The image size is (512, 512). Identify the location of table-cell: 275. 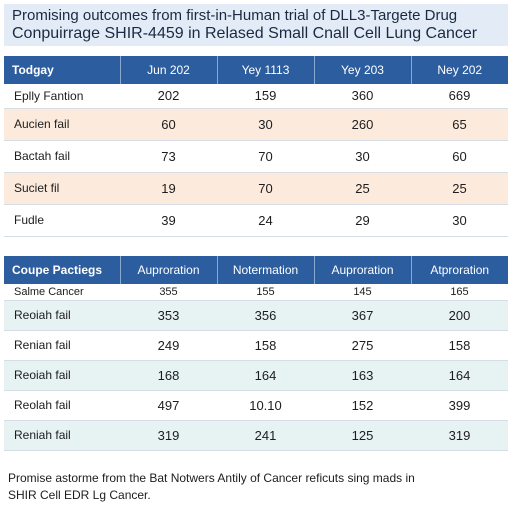
(362, 345).